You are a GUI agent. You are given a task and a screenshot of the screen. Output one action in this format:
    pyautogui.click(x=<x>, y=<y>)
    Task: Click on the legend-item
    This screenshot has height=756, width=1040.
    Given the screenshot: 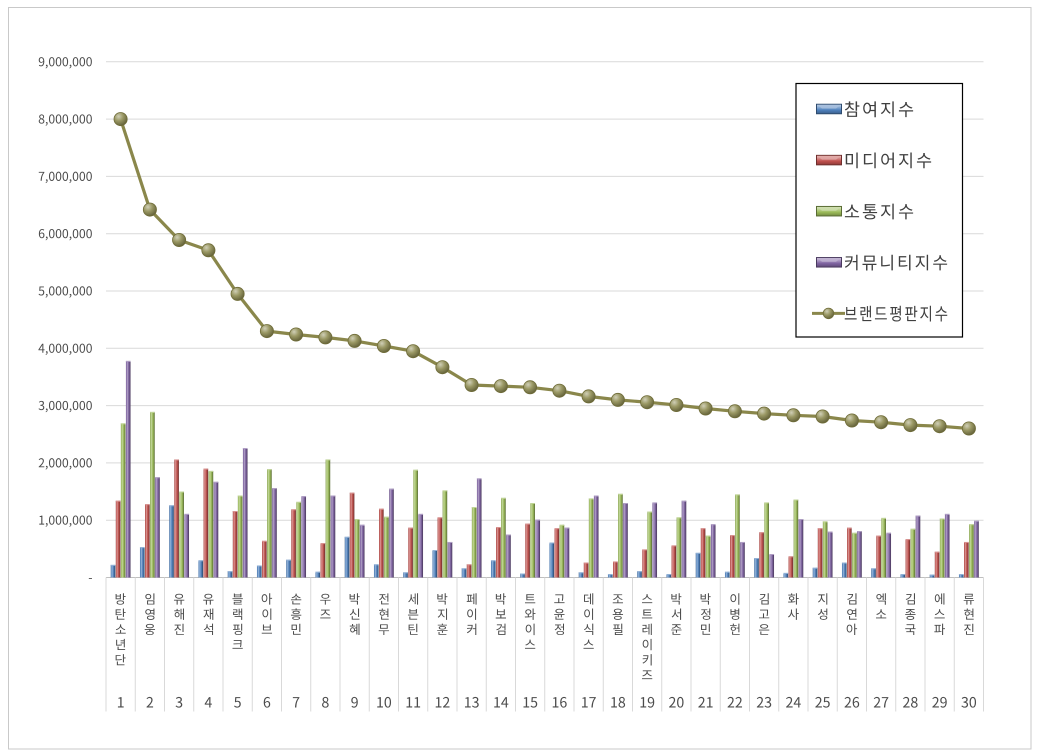 What is the action you would take?
    pyautogui.click(x=882, y=262)
    